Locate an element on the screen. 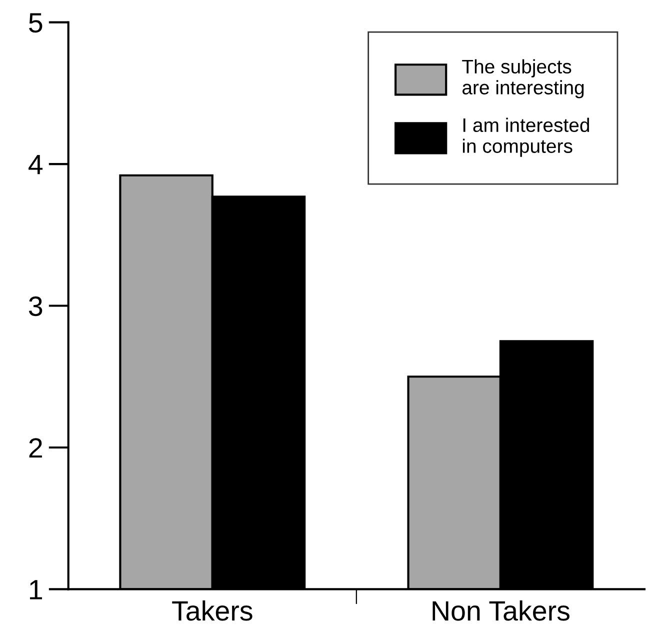 This screenshot has height=637, width=651. y-tick-label: 5 is located at coordinates (35, 23).